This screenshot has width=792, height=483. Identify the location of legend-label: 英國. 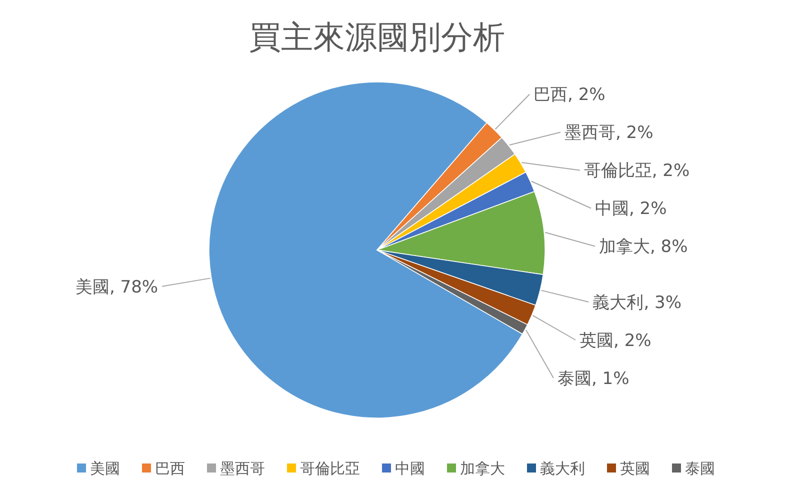
(635, 469).